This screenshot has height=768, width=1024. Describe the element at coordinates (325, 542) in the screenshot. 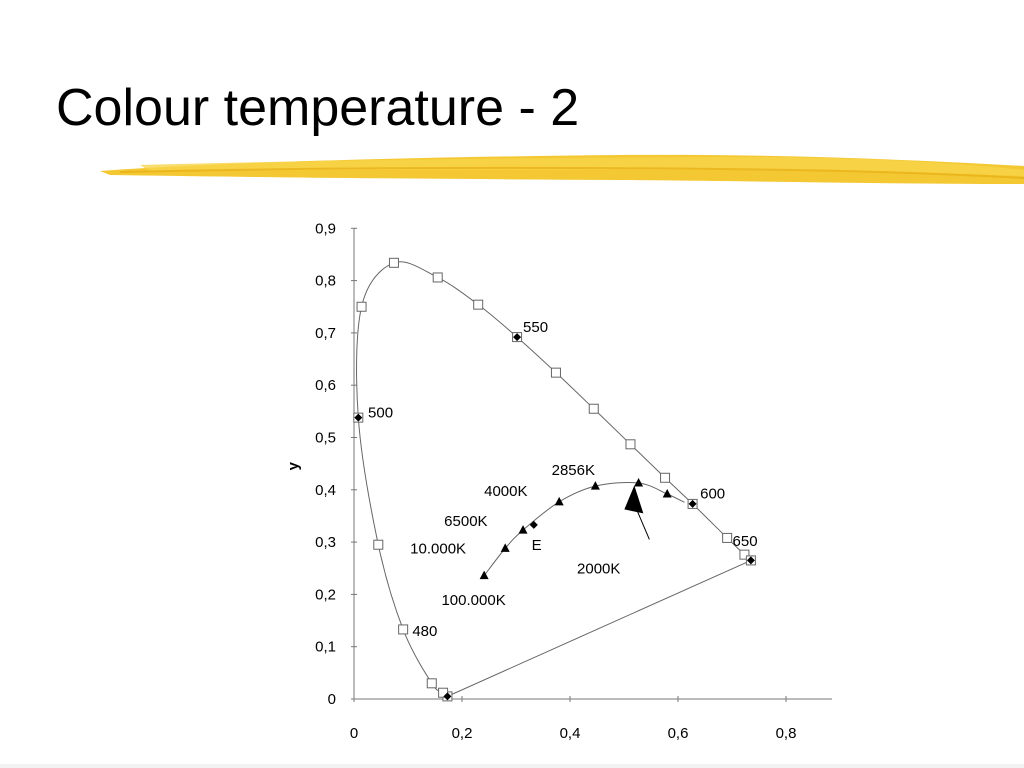

I see `y-tick-label: 0,3` at that location.